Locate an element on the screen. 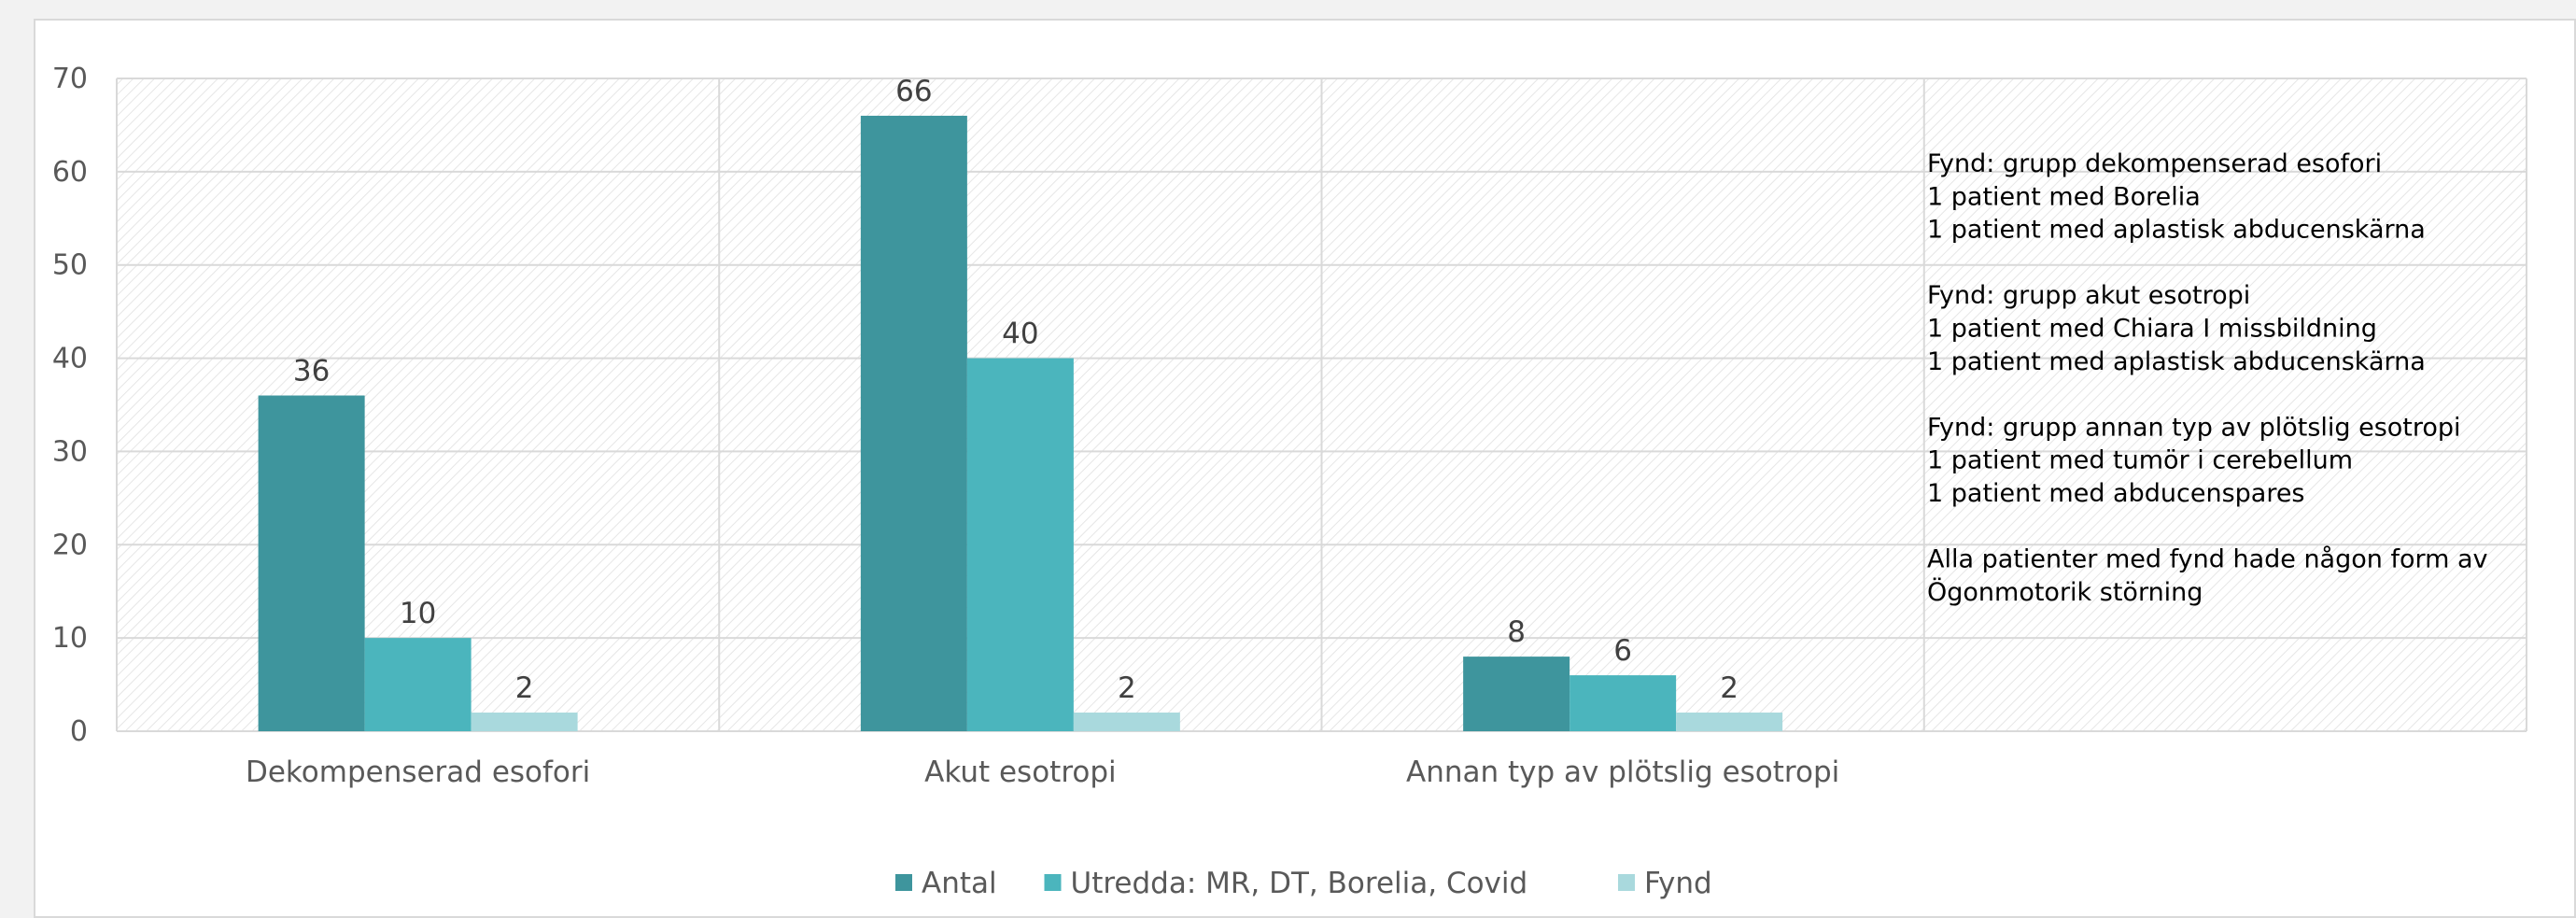  y-tick-label: 50 is located at coordinates (70, 265).